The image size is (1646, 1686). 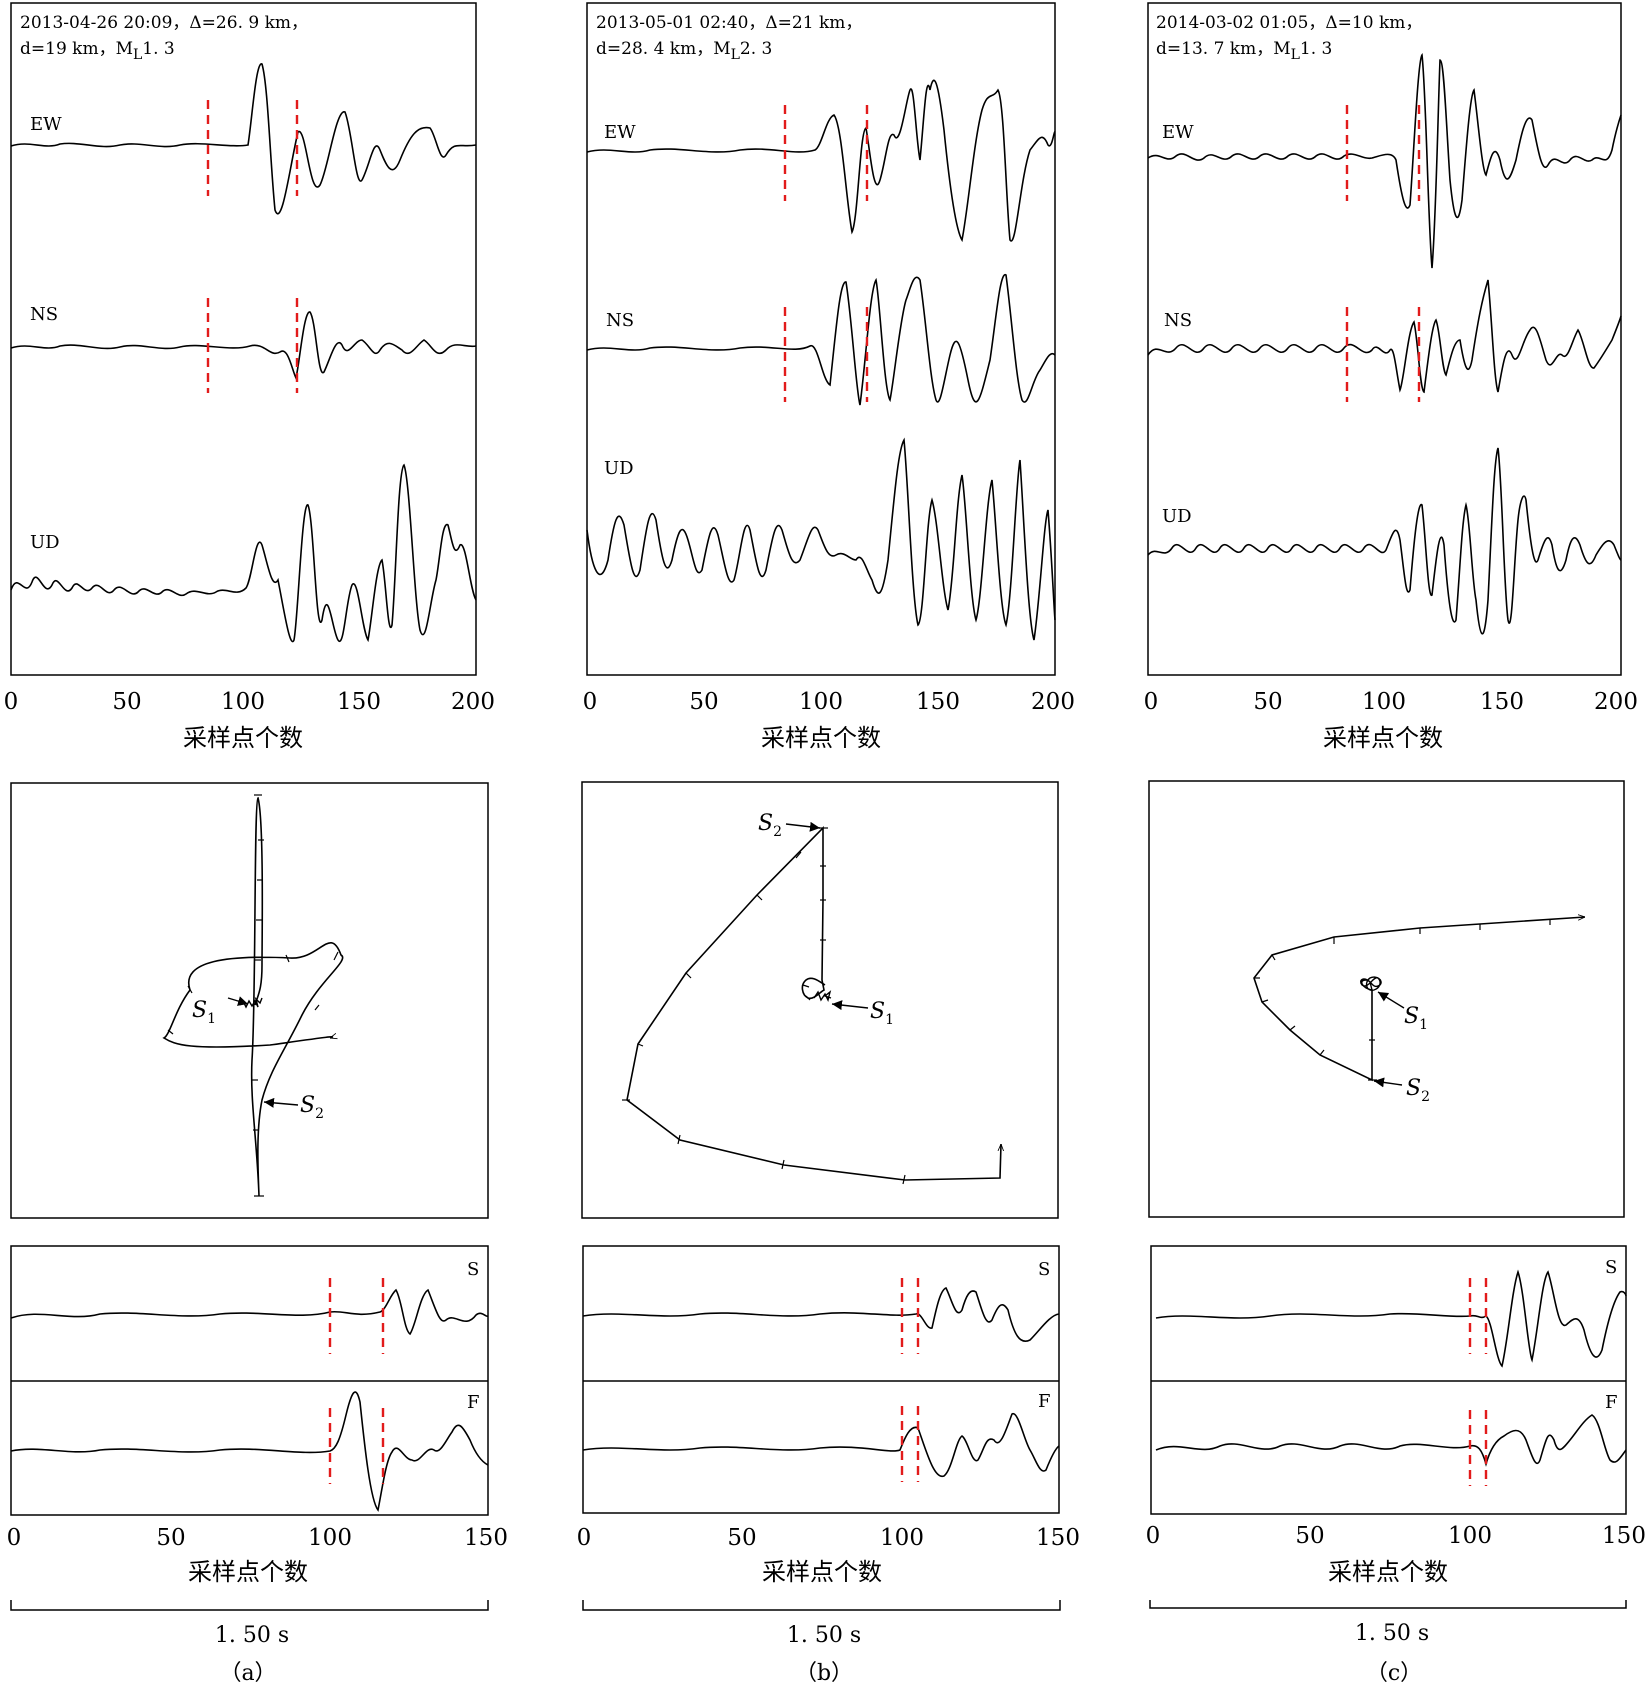 What do you see at coordinates (1244, 51) in the screenshot?
I see `event-header-line2: d=13. 7 km，ML1. 3` at bounding box center [1244, 51].